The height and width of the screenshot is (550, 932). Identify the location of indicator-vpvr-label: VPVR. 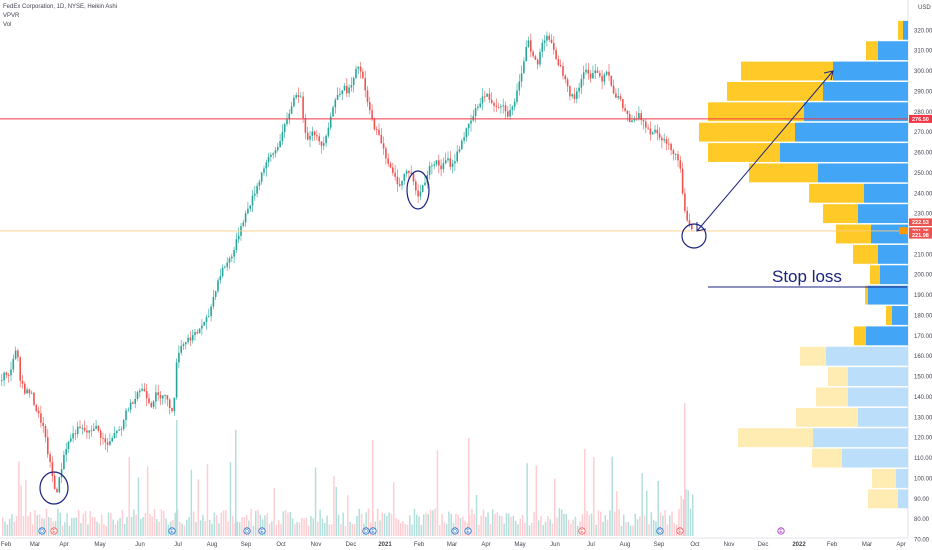
(11, 16).